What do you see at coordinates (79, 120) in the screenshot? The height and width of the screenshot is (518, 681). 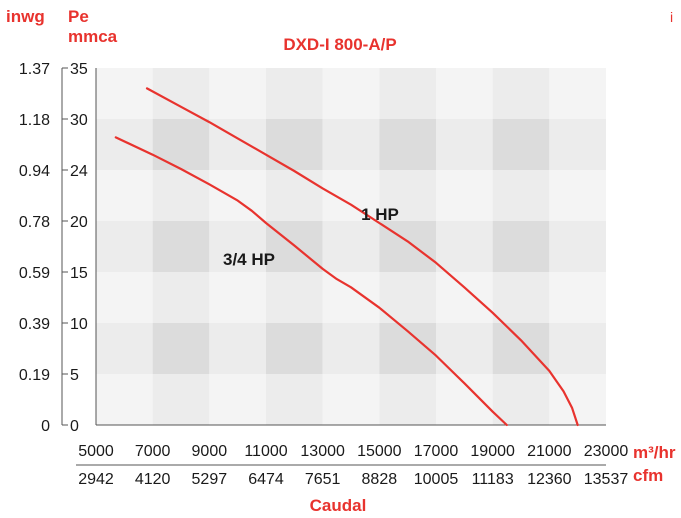 I see `y-tick-label-mmca: 30` at bounding box center [79, 120].